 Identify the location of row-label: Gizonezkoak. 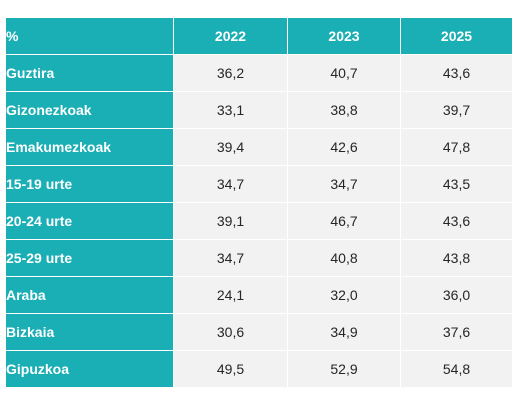
(89, 110).